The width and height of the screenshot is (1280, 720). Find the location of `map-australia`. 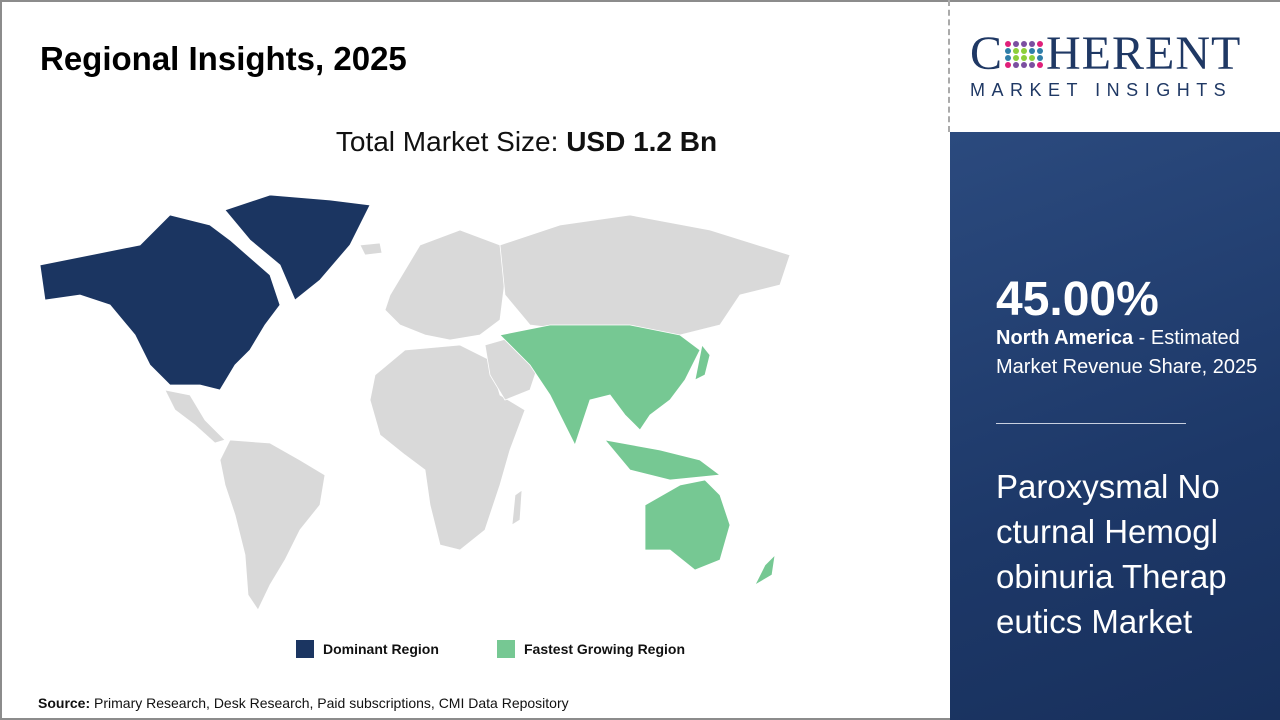

map-australia is located at coordinates (687, 525).